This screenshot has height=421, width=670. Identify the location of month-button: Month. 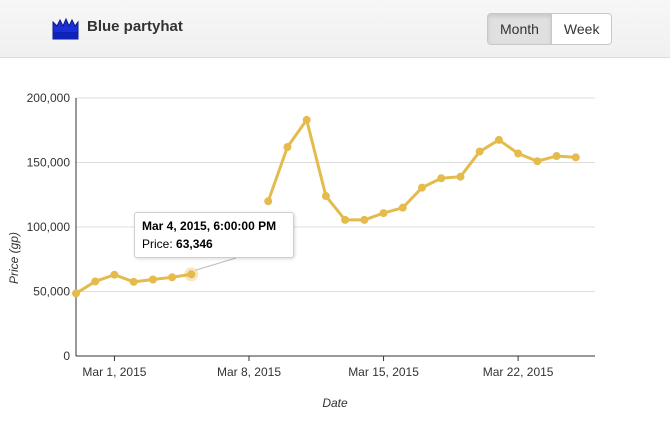
(520, 29).